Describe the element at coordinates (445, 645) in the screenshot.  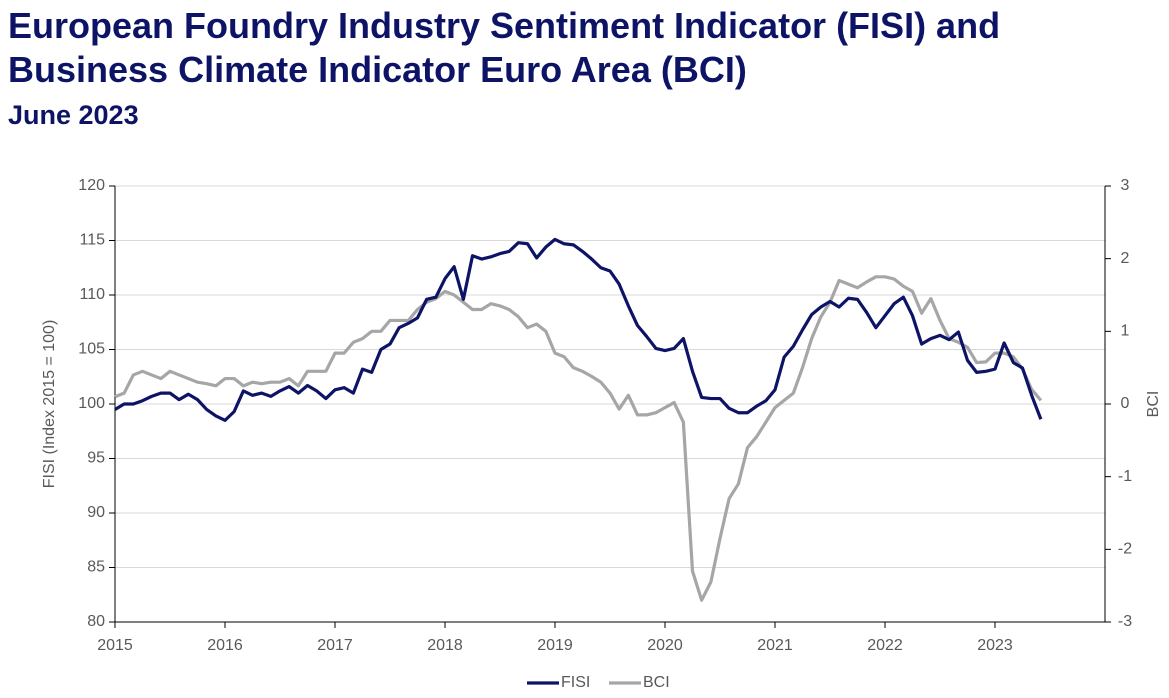
I see `x-tick-label: 2018` at that location.